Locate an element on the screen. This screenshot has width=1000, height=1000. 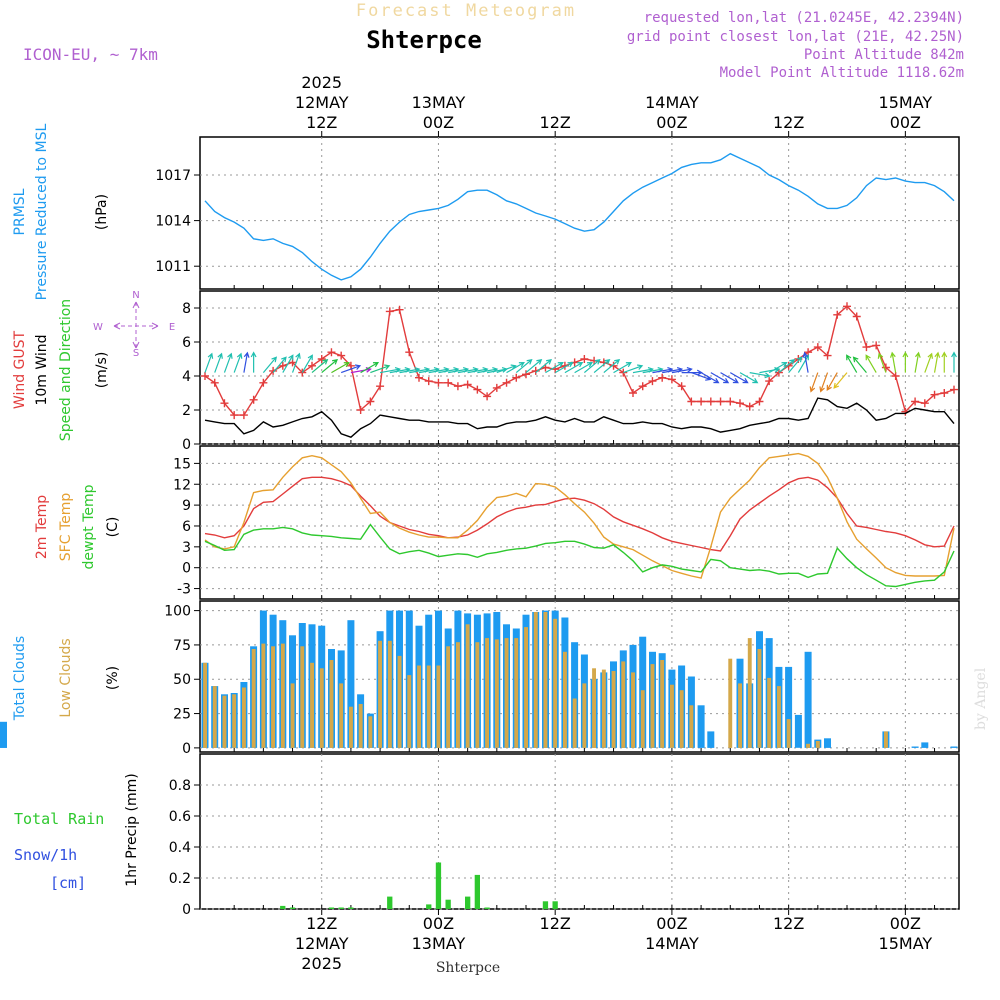
cloud-label-2: Low Clouds is located at coordinates (66, 677).